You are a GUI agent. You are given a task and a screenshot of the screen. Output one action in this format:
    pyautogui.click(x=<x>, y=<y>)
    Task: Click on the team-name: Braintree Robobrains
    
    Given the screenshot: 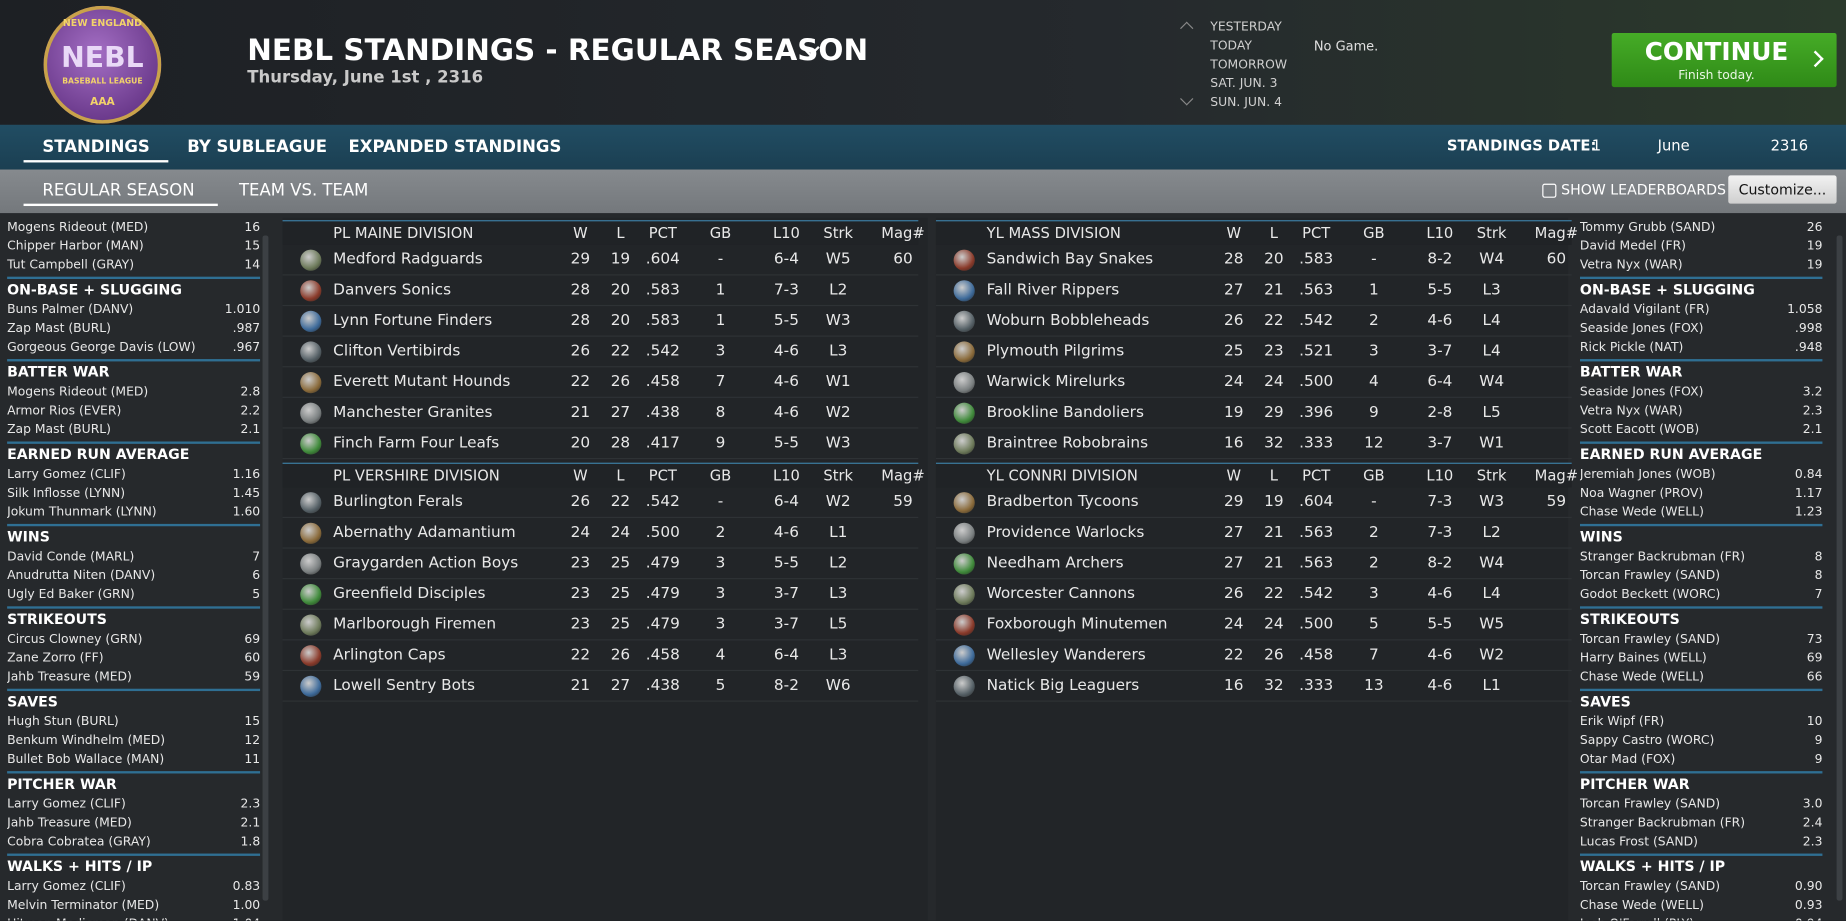 What is the action you would take?
    pyautogui.click(x=1067, y=443)
    